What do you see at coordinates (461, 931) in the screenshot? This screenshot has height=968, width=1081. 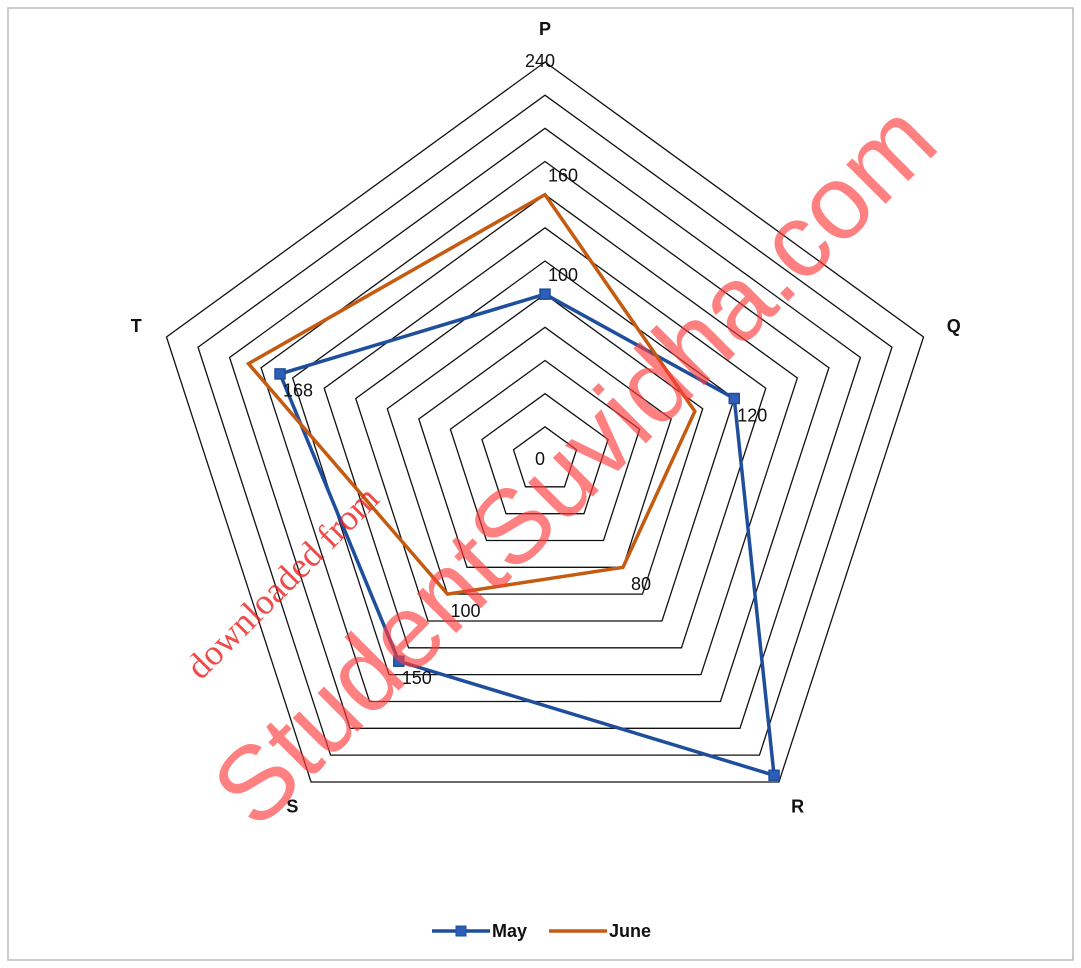 I see `legend-marker` at bounding box center [461, 931].